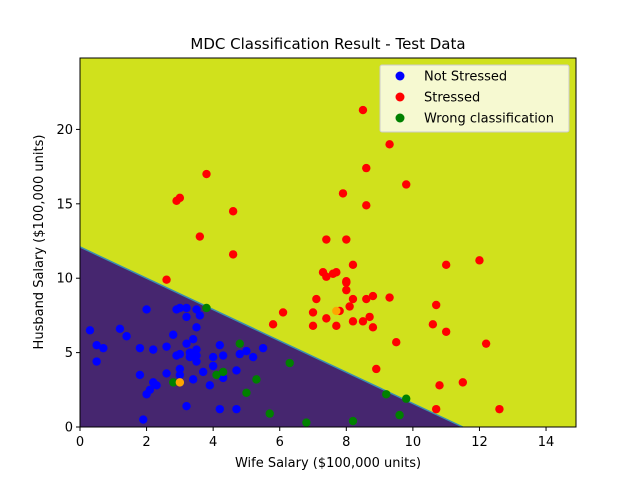  What do you see at coordinates (315, 438) in the screenshot?
I see `x-axis: 0 2 4 6 8 10 12 14` at bounding box center [315, 438].